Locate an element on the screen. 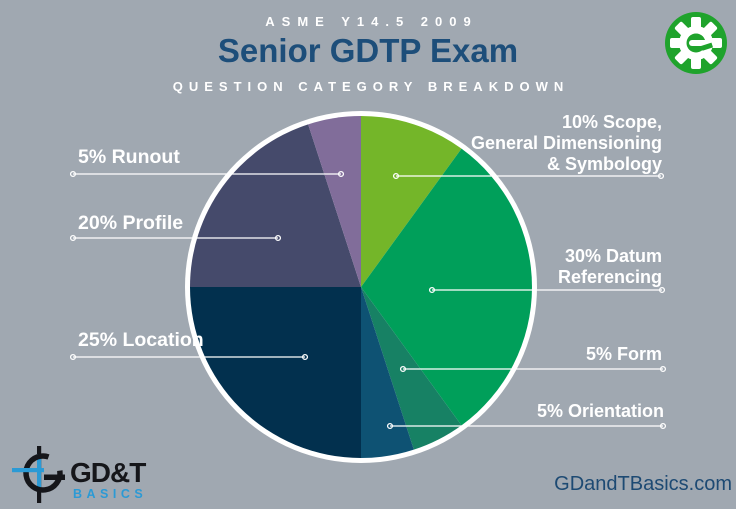 This screenshot has height=509, width=736. pie-label-profile: 20% Profile is located at coordinates (131, 223).